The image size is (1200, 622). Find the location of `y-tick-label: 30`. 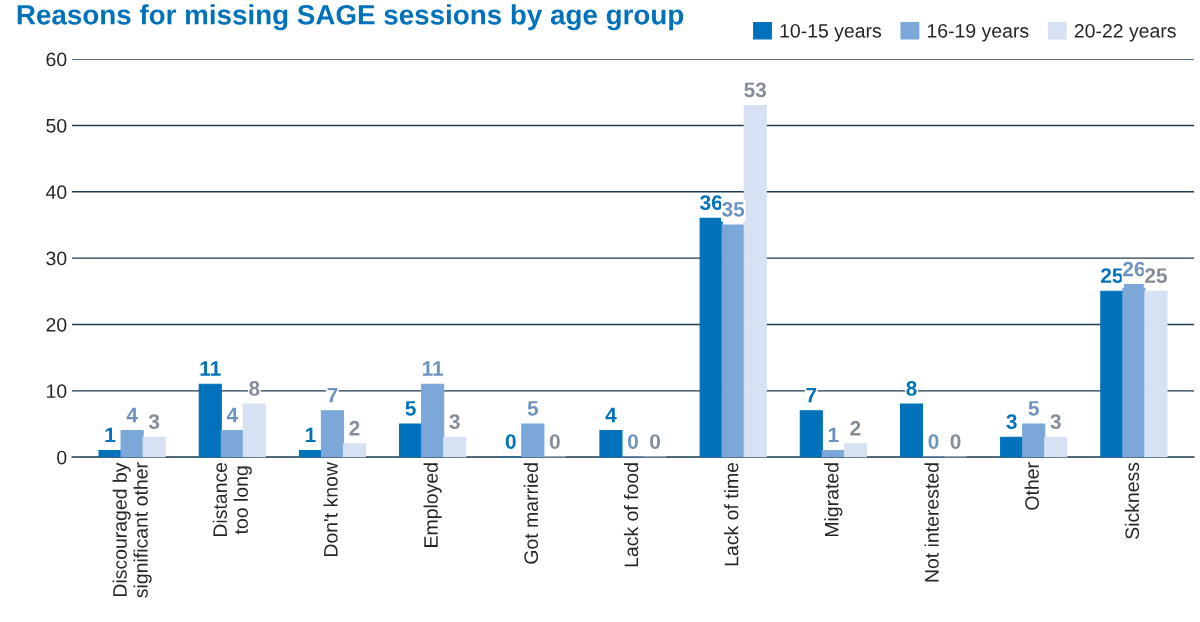

y-tick-label: 30 is located at coordinates (56, 258).